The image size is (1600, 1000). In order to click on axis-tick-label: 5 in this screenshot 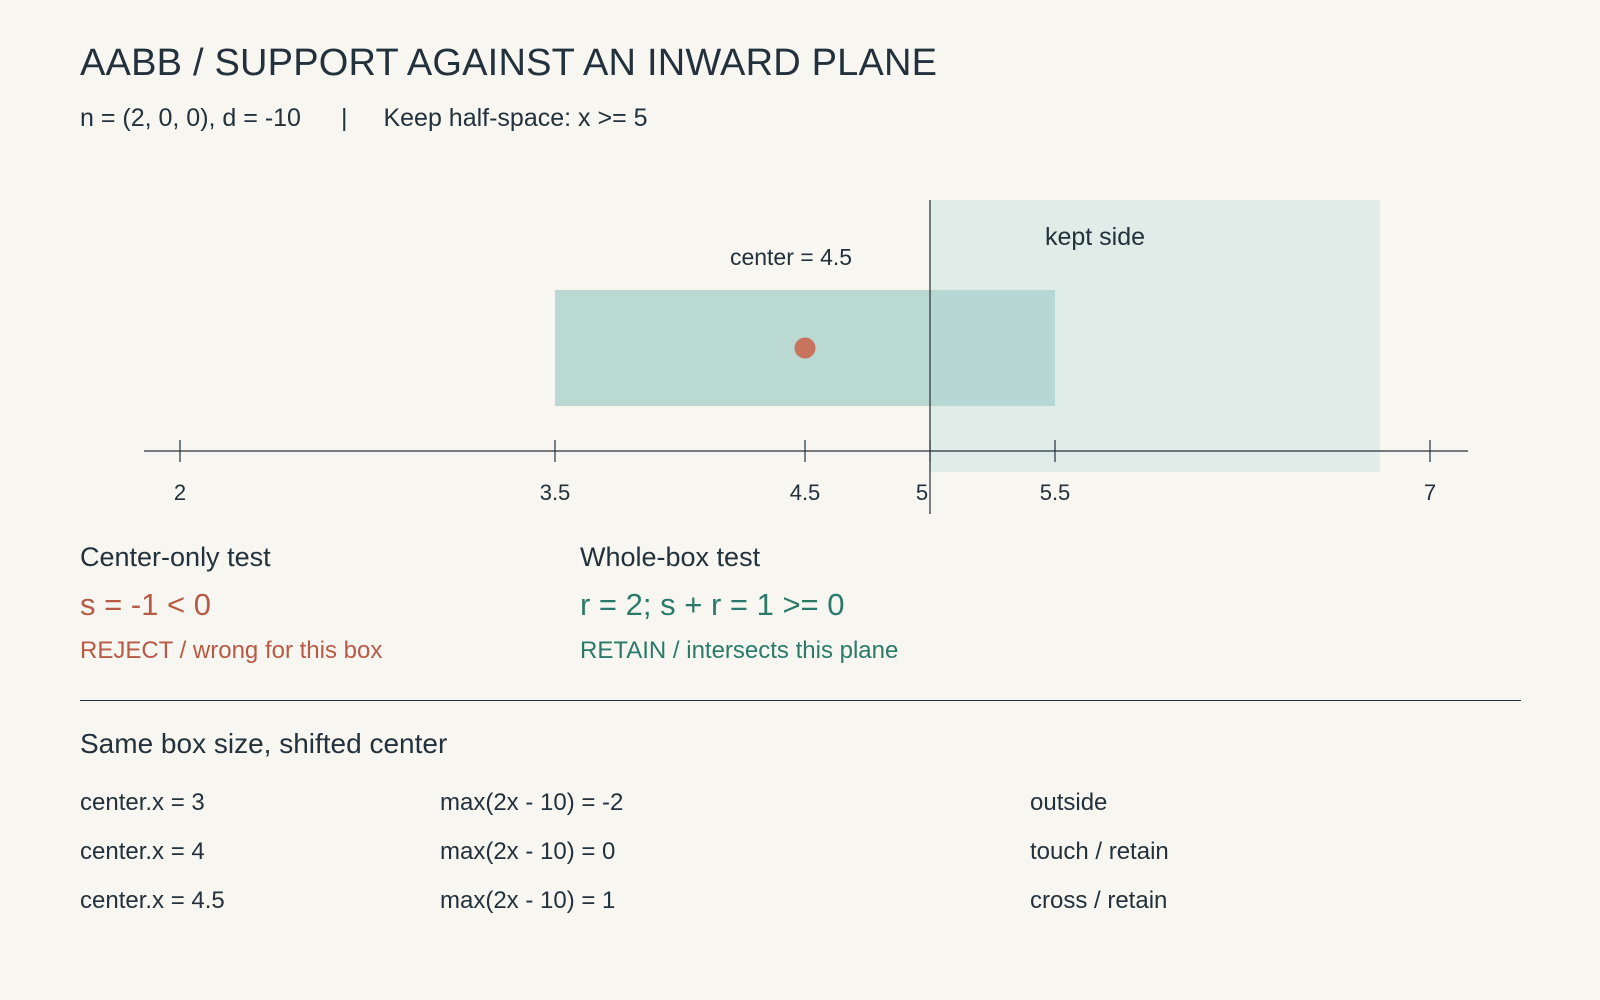, I will do `click(922, 492)`.